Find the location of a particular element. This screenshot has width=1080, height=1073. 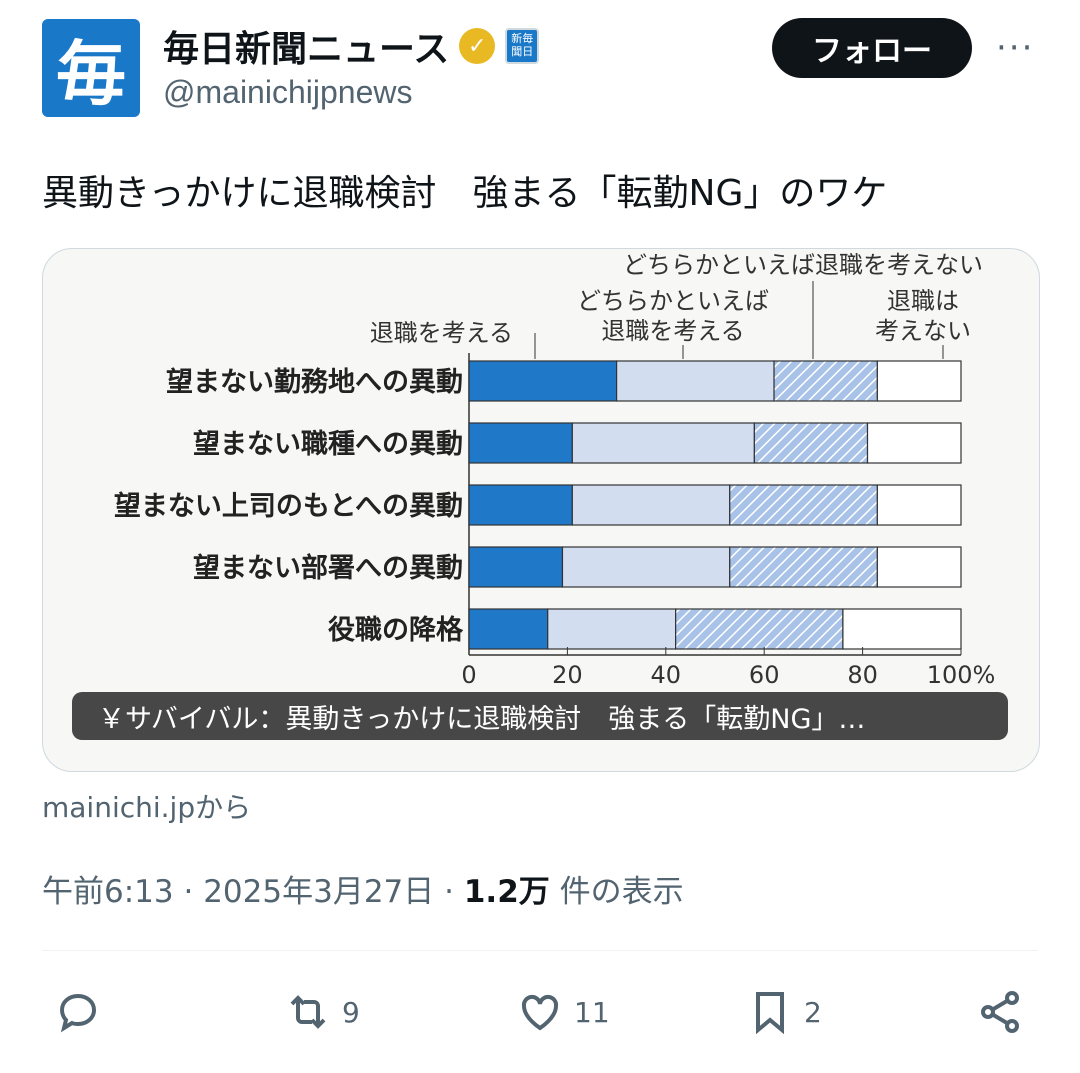

like-button: 11 is located at coordinates (563, 1012).